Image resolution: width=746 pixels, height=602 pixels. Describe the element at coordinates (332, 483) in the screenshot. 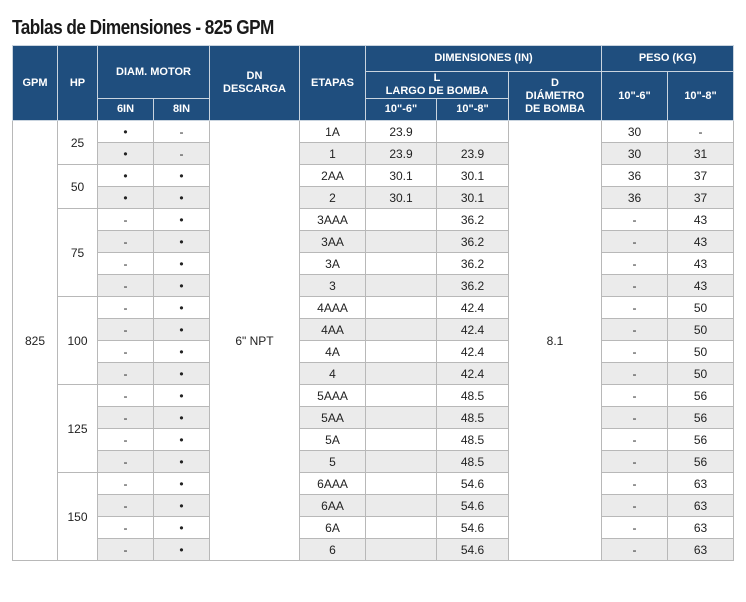

I see `etapa-cell: 6AAA` at that location.